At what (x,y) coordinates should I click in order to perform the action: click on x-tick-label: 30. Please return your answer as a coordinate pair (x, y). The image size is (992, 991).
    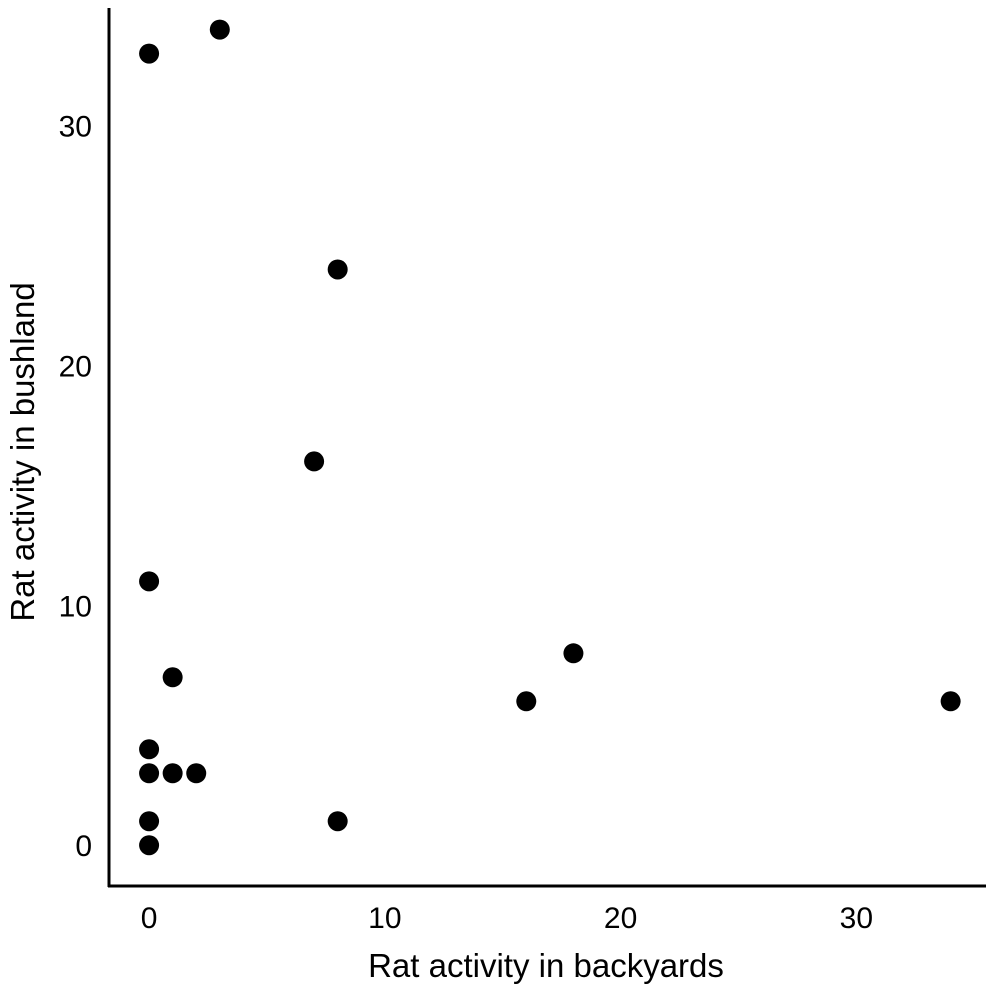
    Looking at the image, I should click on (856, 918).